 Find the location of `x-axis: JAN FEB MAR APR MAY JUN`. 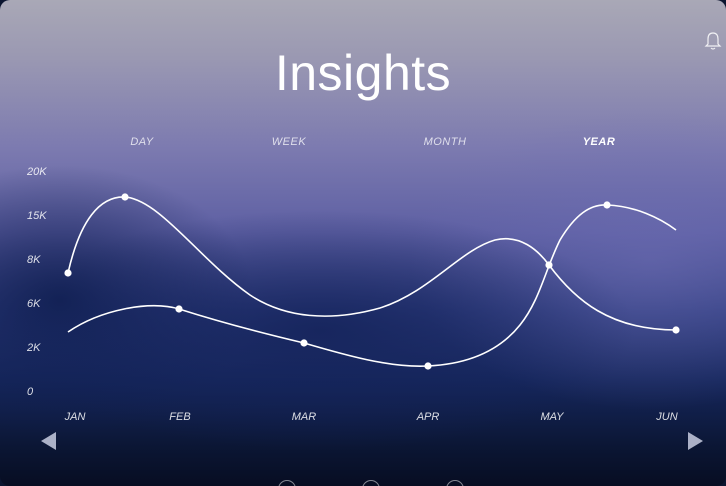

x-axis: JAN FEB MAR APR MAY JUN is located at coordinates (371, 417).